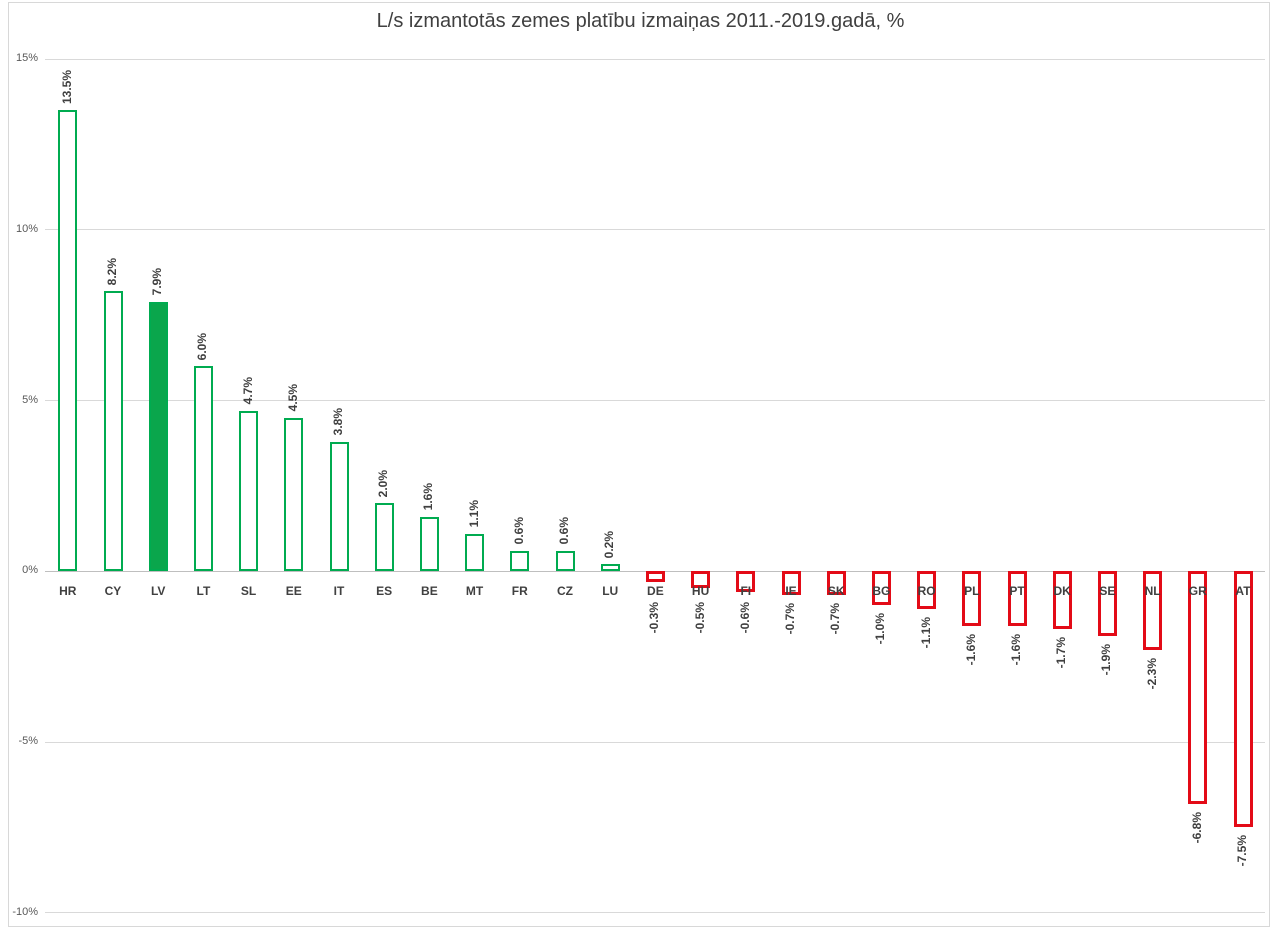  What do you see at coordinates (1062, 591) in the screenshot?
I see `category-label-dk: DK` at bounding box center [1062, 591].